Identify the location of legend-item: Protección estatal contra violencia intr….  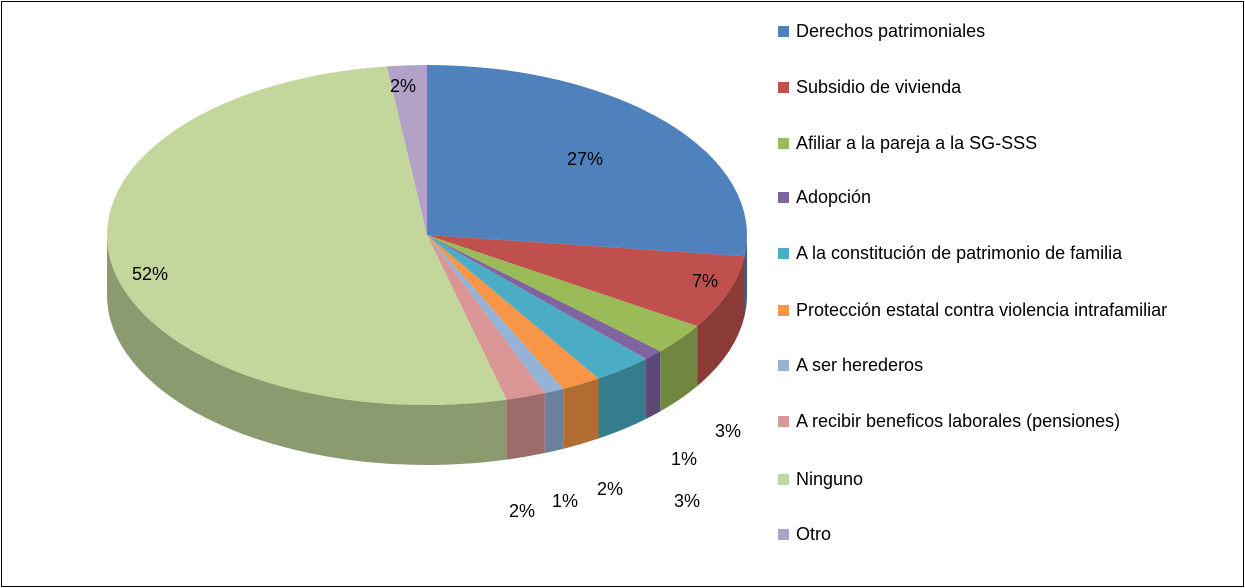
(994, 310).